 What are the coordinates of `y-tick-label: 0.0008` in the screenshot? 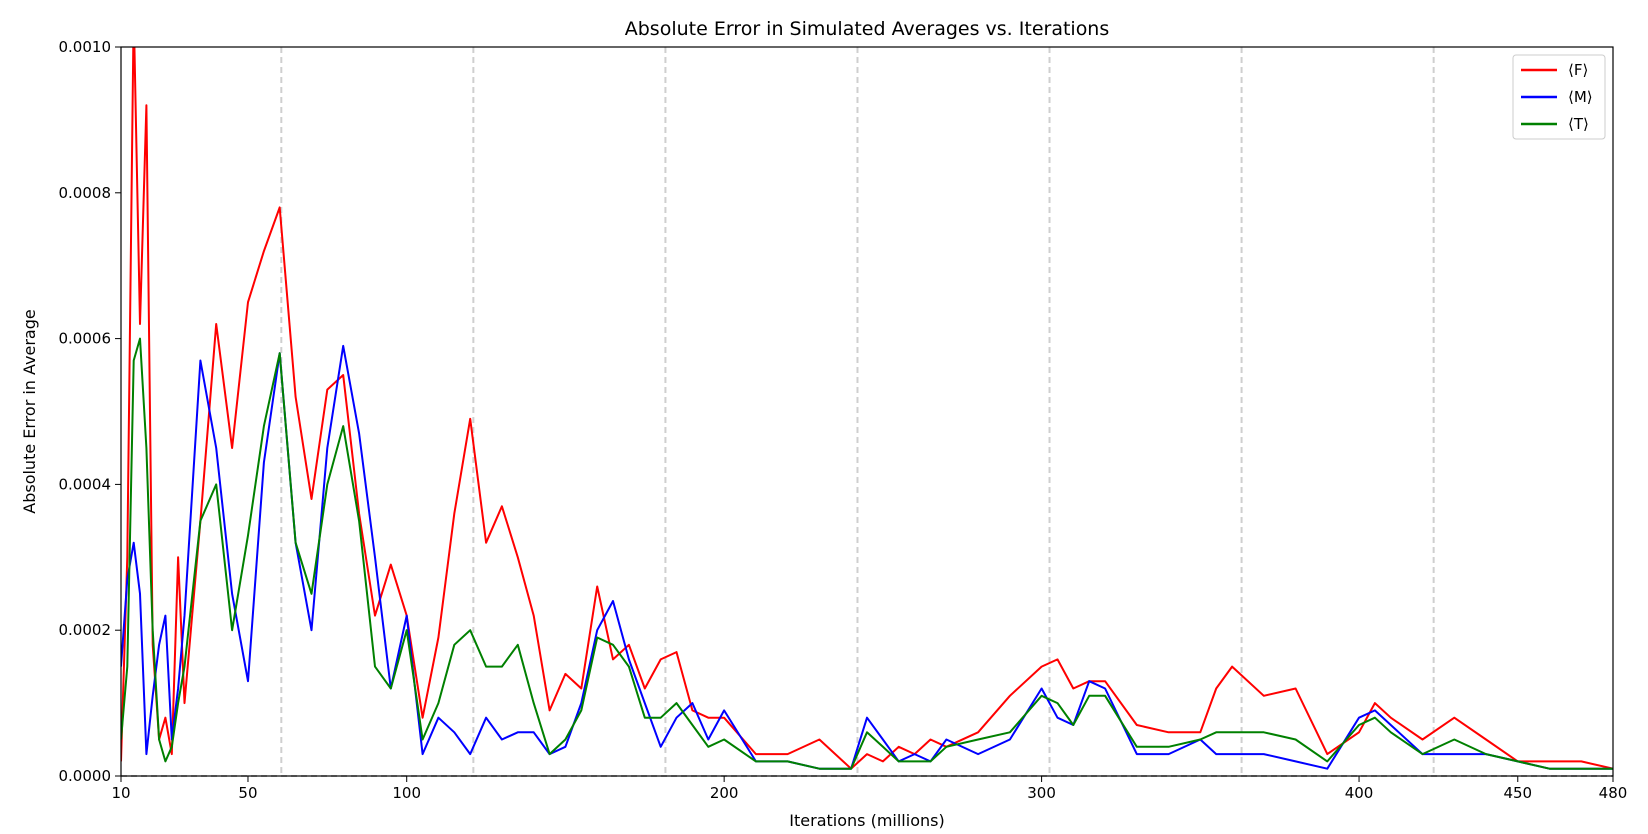 It's located at (85, 193).